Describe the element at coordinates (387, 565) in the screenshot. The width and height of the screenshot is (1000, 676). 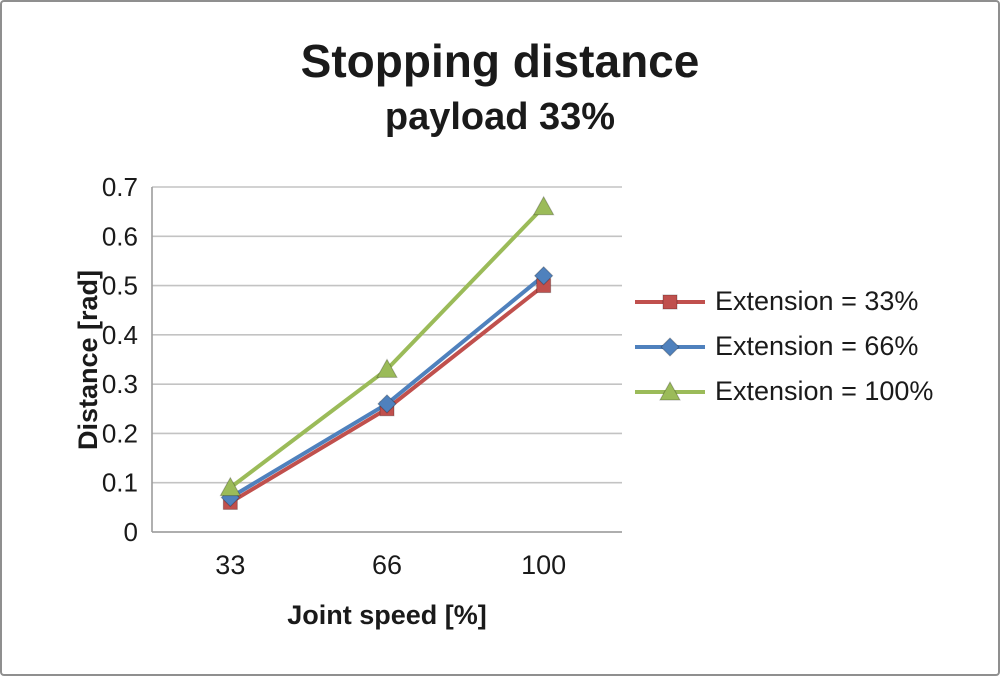
I see `svg-text: 66` at that location.